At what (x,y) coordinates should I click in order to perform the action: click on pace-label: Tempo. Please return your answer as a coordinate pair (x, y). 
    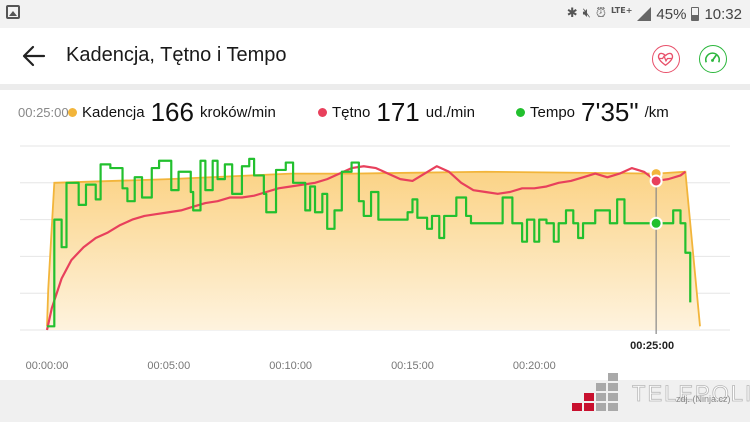
    Looking at the image, I should click on (553, 112).